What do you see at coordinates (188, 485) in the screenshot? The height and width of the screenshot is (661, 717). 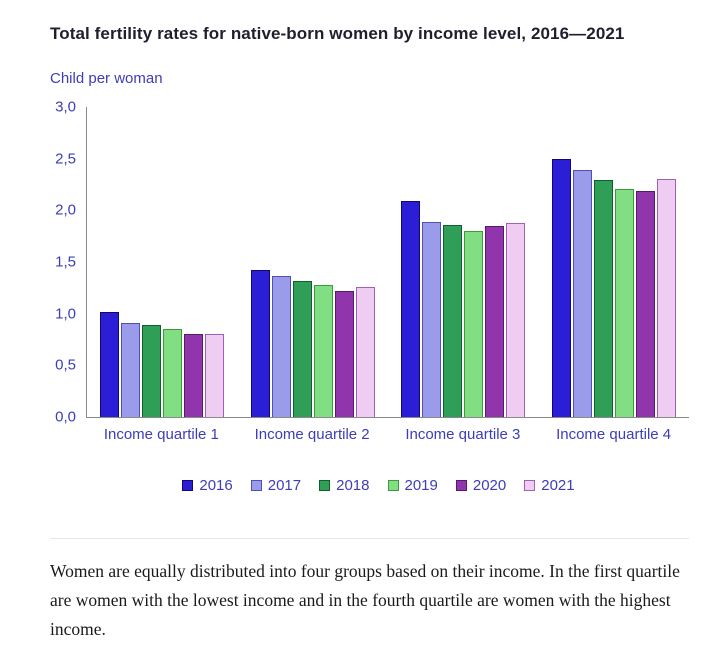 I see `legend-swatch-2016` at bounding box center [188, 485].